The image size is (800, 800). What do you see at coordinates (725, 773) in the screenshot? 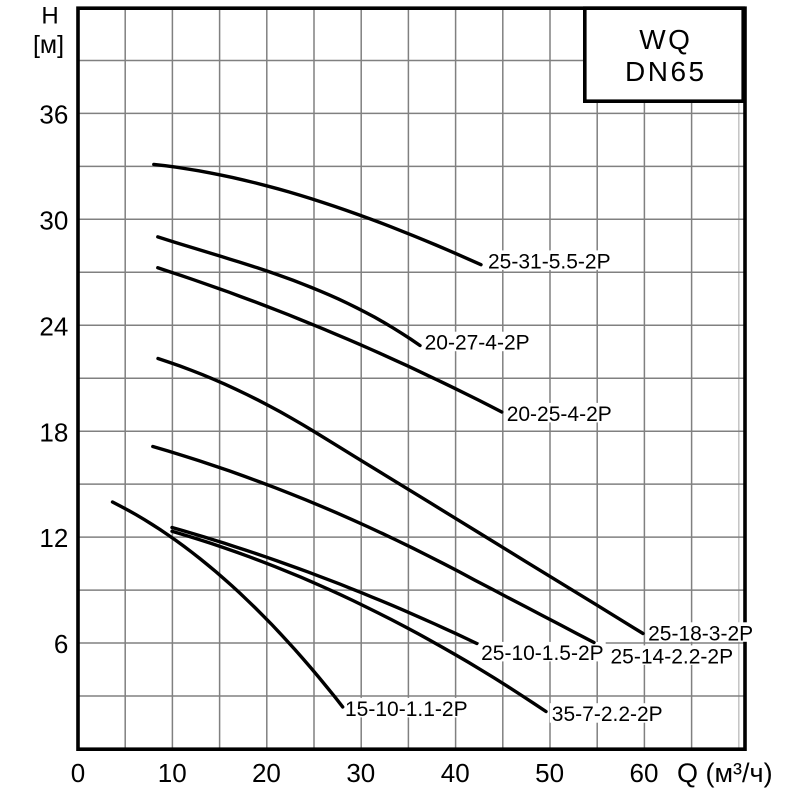
I see `svg-text: Q (м³/ч)` at bounding box center [725, 773].